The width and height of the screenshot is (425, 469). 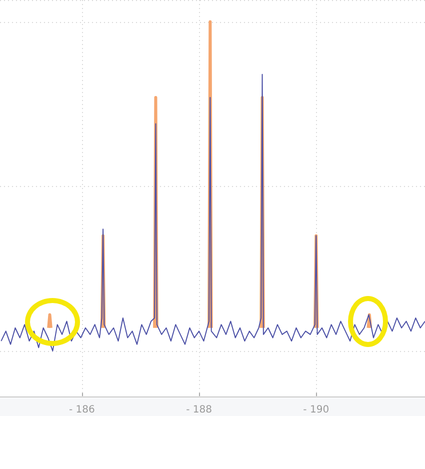 What do you see at coordinates (82, 410) in the screenshot?
I see `x-tick-label: - 186` at bounding box center [82, 410].